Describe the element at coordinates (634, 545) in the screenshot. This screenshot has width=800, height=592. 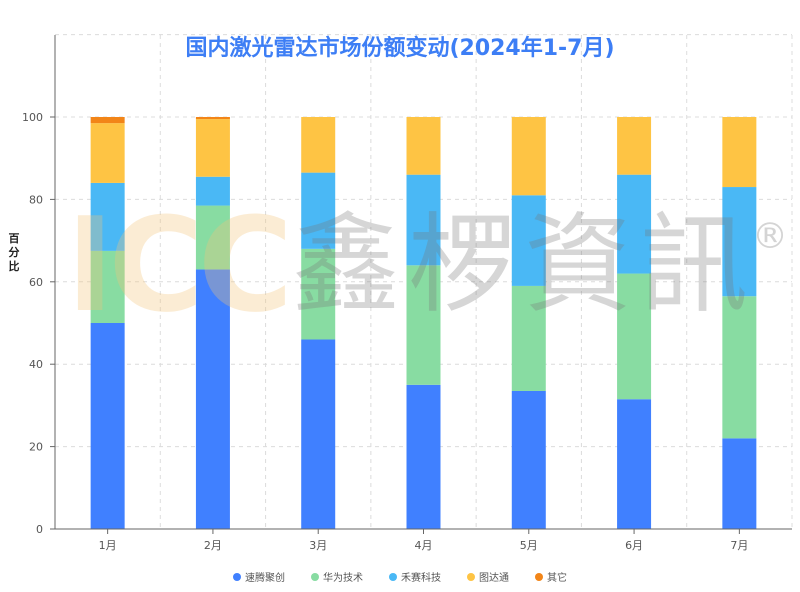
I see `x-tick-label: 6月` at that location.